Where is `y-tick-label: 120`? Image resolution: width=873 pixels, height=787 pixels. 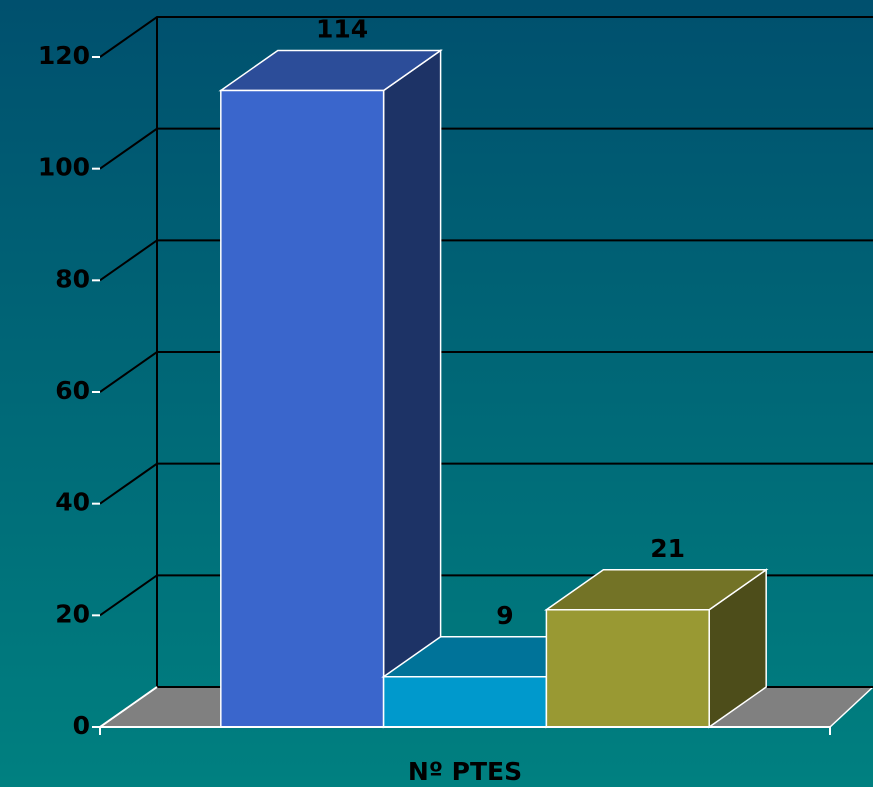 y-tick-label: 120 is located at coordinates (64, 55).